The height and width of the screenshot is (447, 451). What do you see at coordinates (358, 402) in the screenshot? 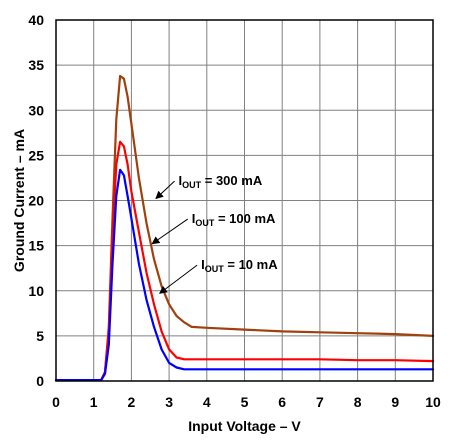
I see `x-tick-label: 8` at bounding box center [358, 402].